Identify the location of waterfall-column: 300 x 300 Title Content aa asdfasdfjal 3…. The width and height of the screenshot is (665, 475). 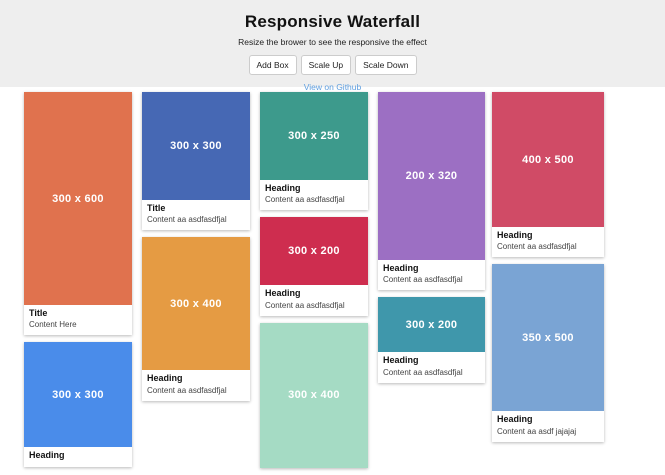
(196, 250).